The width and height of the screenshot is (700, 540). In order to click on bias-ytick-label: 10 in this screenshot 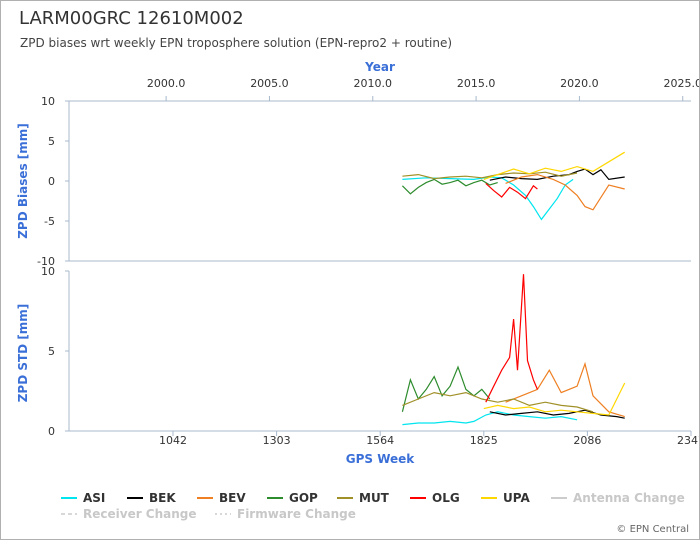, I will do `click(48, 101)`.